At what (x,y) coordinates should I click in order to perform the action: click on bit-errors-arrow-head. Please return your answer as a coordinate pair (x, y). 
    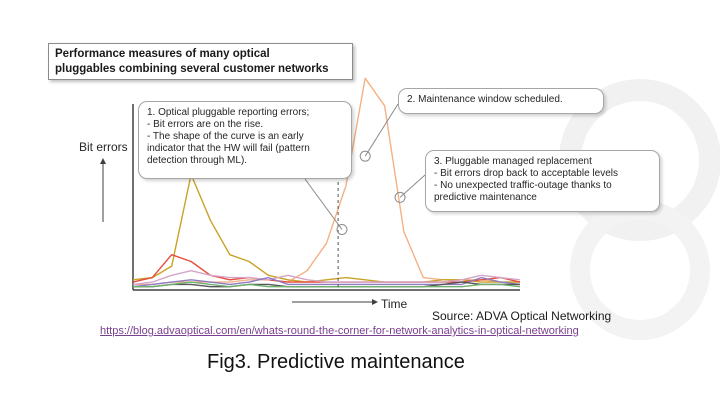
    Looking at the image, I should click on (103, 161).